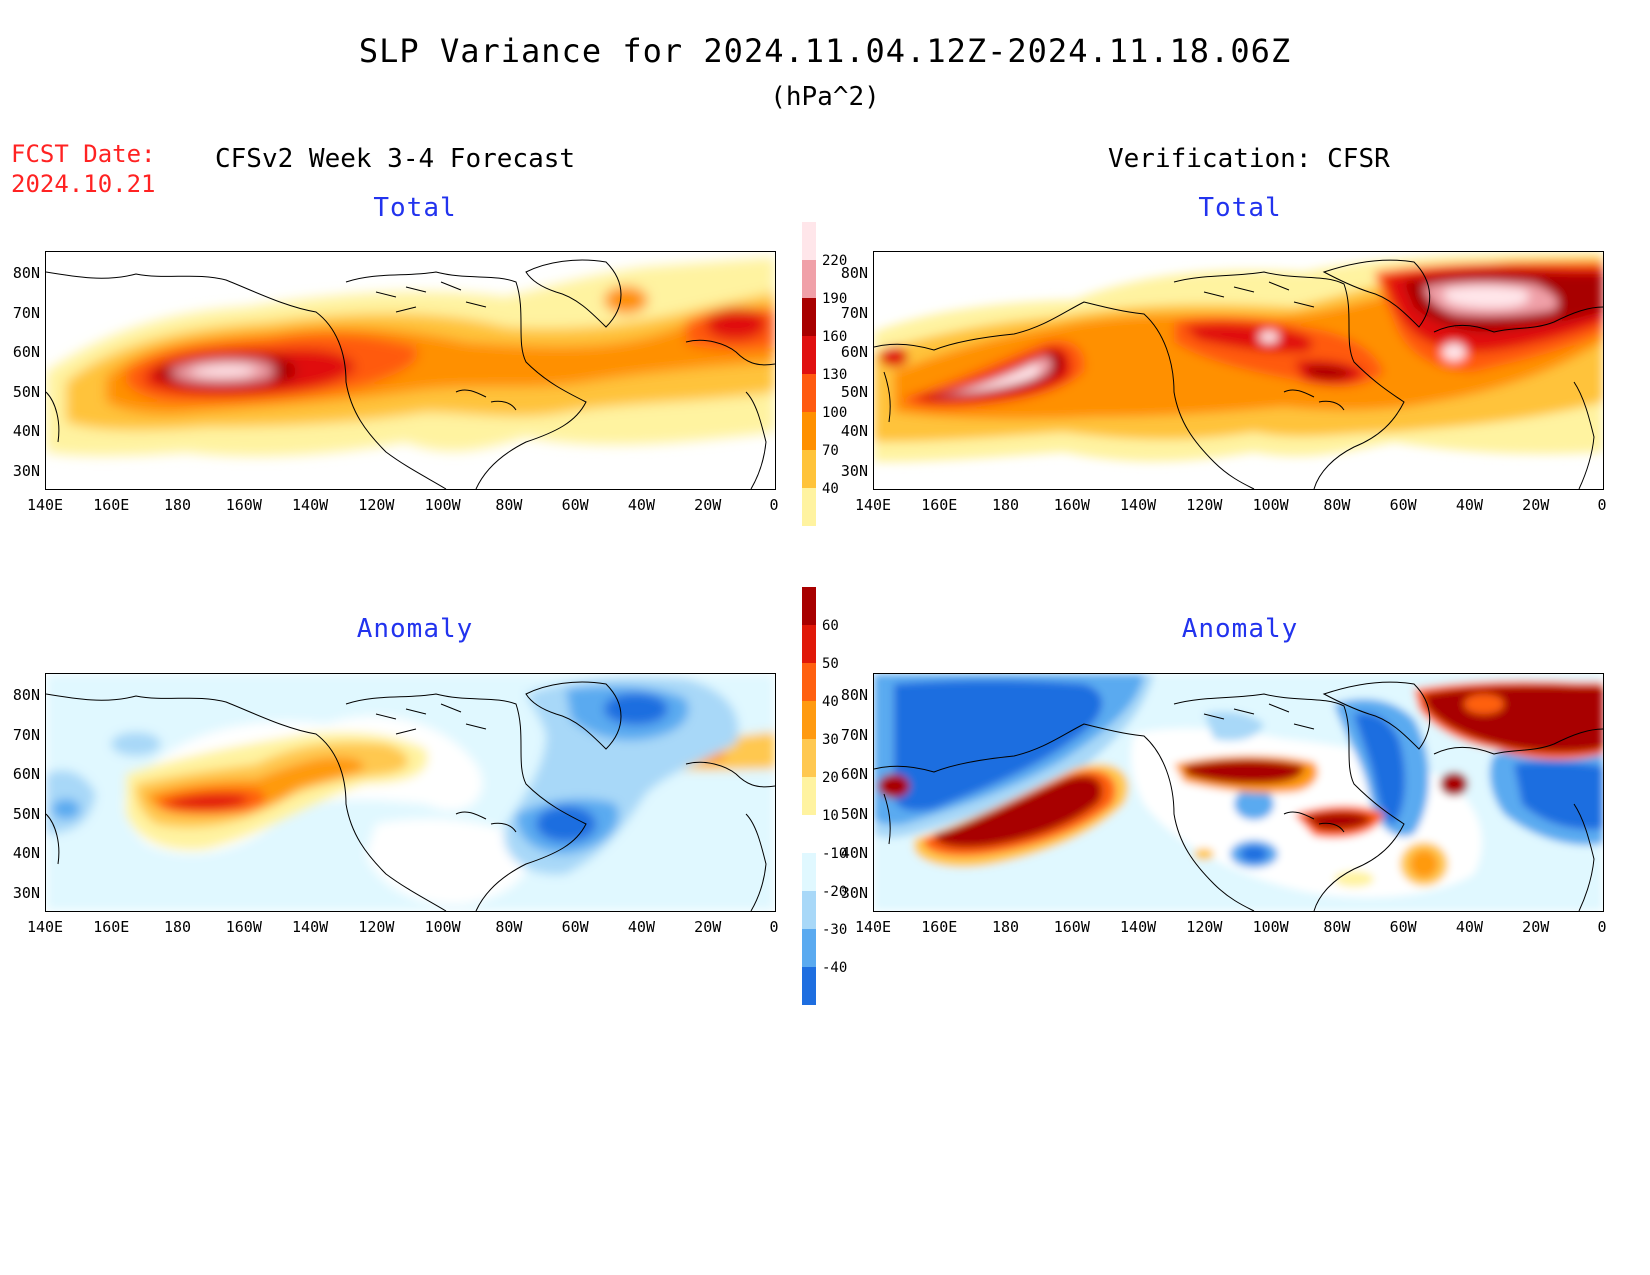 This screenshot has height=1275, width=1650. Describe the element at coordinates (834, 413) in the screenshot. I see `total-colorbar-level-label: 100` at that location.